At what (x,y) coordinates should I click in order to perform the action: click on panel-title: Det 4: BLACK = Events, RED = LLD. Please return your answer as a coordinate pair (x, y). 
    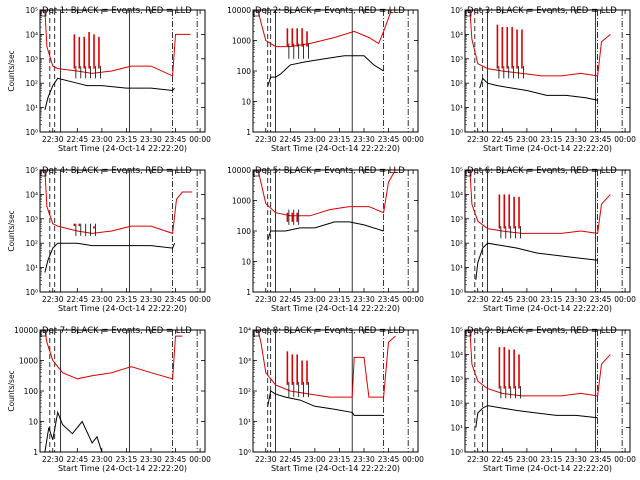
    Looking at the image, I should click on (117, 171).